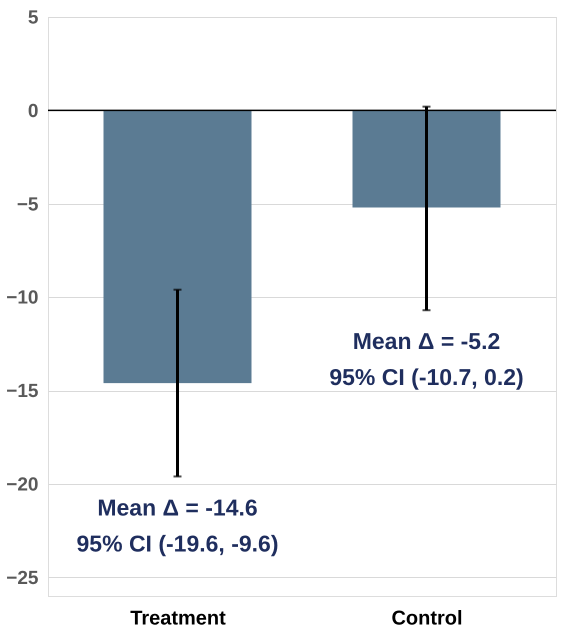  Describe the element at coordinates (22, 391) in the screenshot. I see `y-tick-label: −15` at that location.